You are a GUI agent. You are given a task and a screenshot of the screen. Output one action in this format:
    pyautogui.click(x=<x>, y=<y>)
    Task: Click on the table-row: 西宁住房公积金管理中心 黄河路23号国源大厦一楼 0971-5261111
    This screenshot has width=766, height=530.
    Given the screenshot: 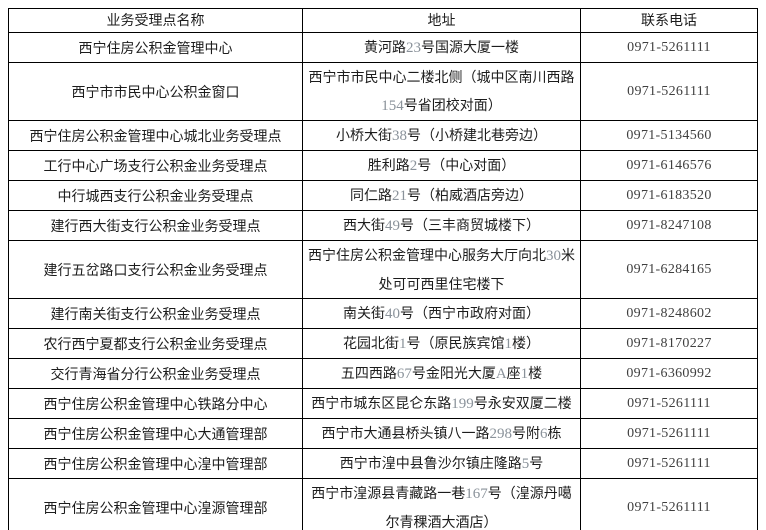 What is the action you would take?
    pyautogui.click(x=383, y=47)
    